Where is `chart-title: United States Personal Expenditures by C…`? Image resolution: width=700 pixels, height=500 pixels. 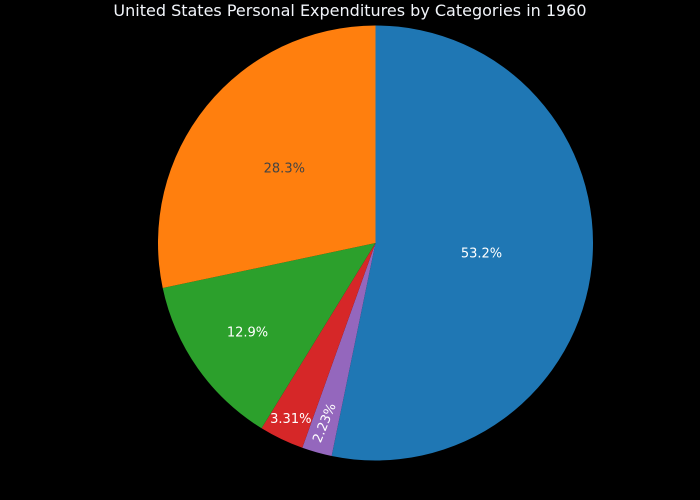
chart-title: United States Personal Expenditures by C… is located at coordinates (350, 10).